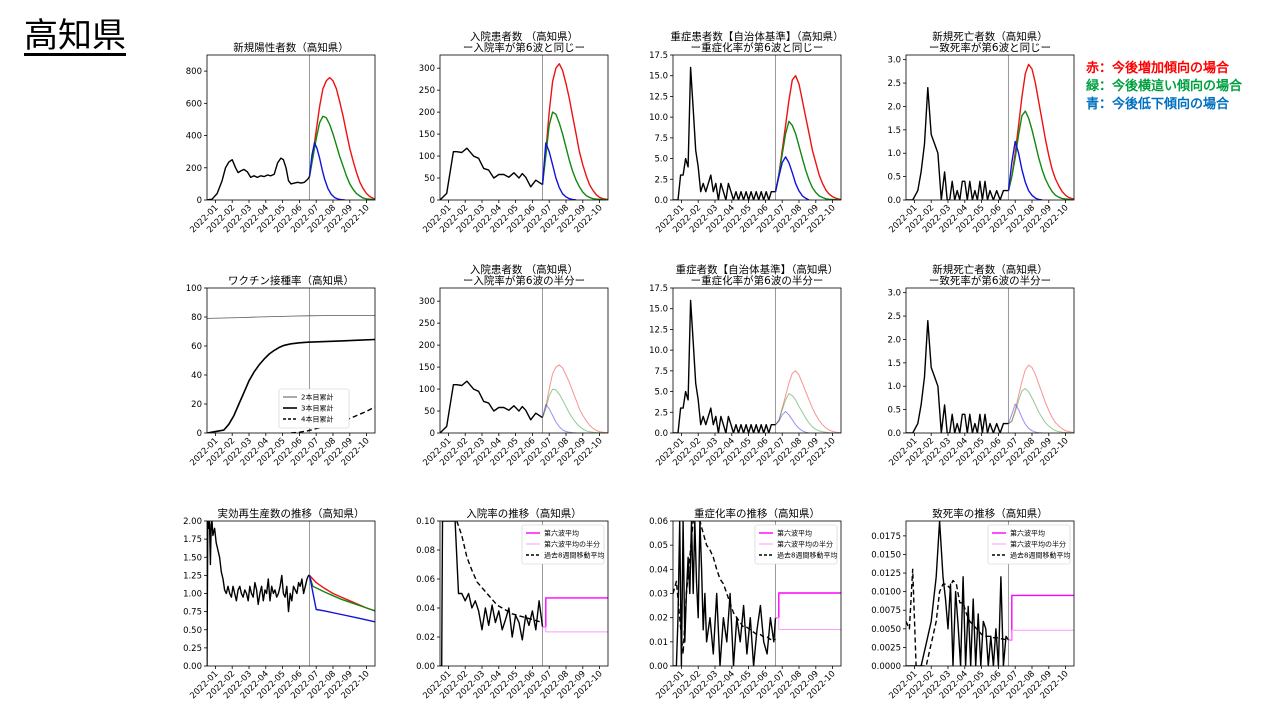 This screenshot has width=1280, height=720. Describe the element at coordinates (192, 649) in the screenshot. I see `y-tick-label: 0.25` at that location.